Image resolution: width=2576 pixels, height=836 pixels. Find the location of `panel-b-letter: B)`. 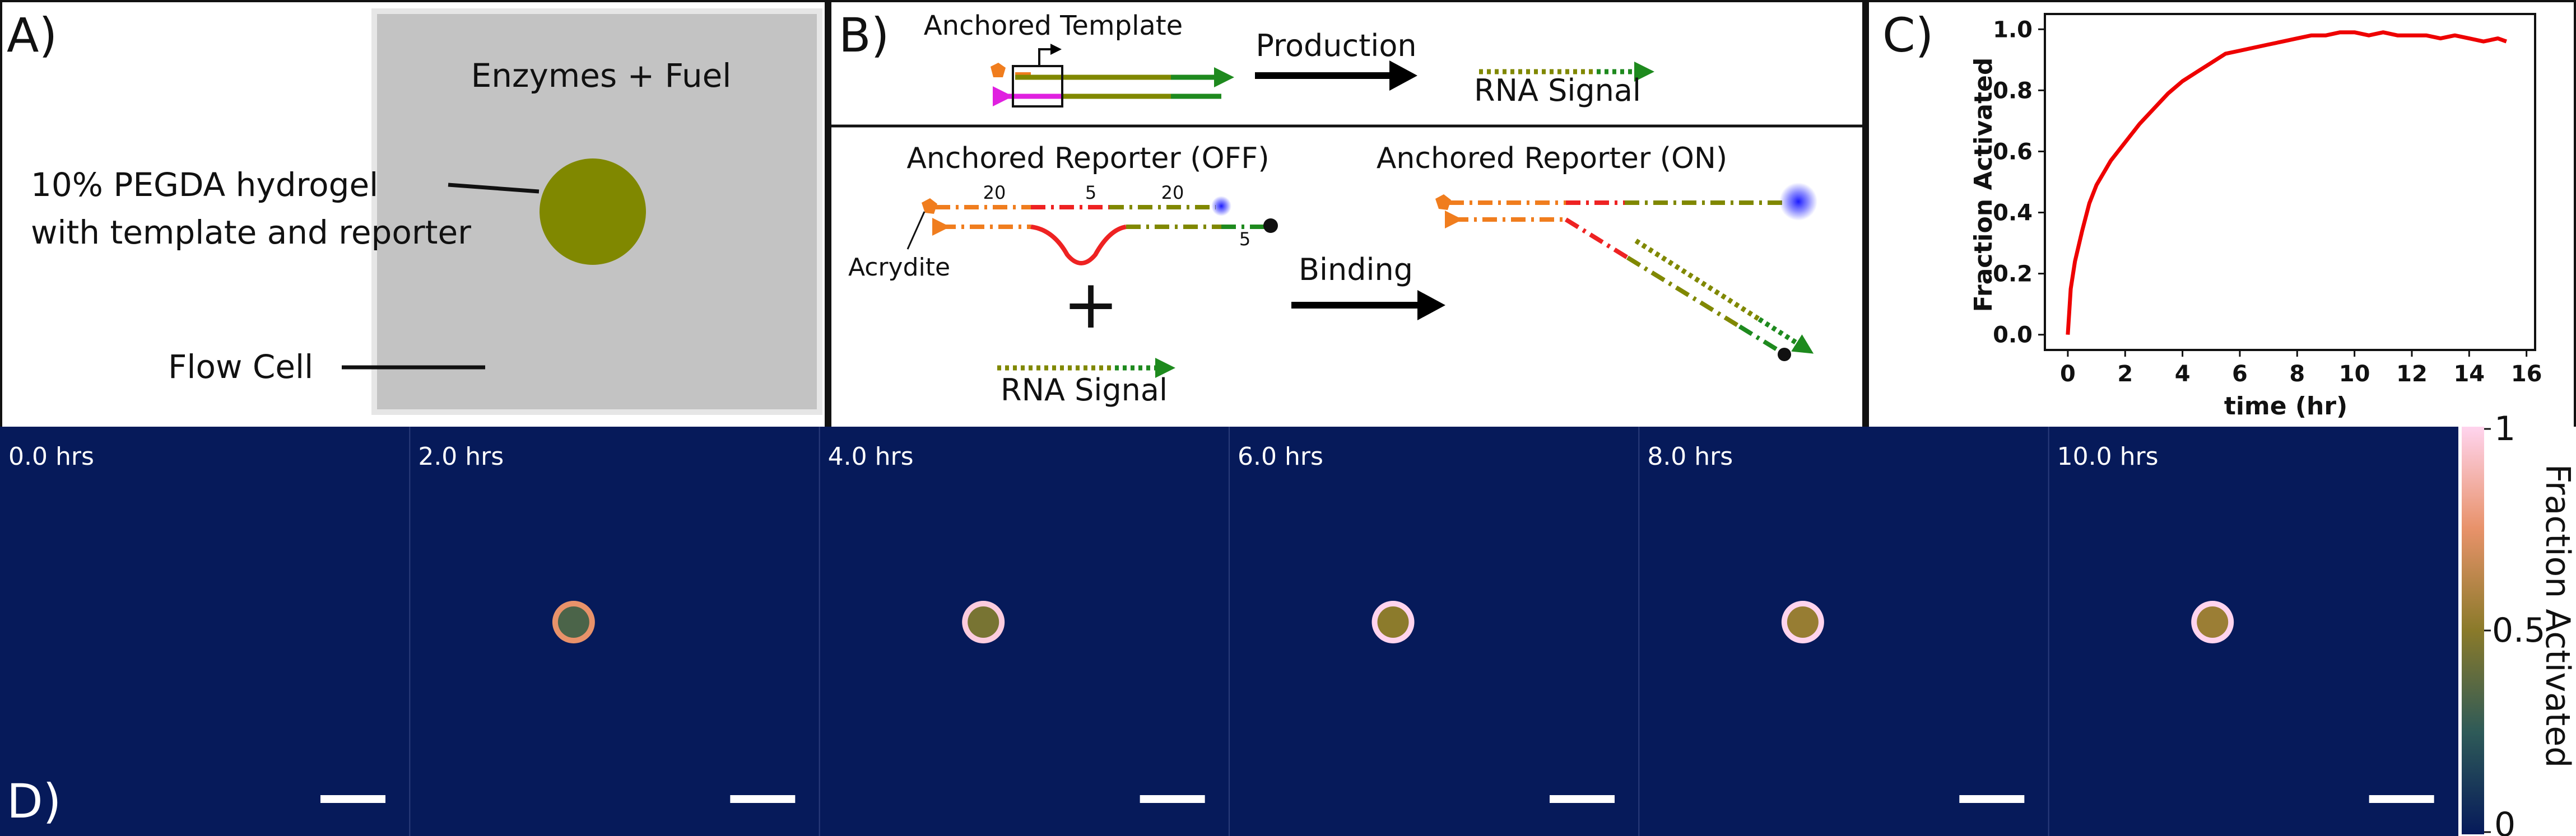

panel-b-letter: B) is located at coordinates (864, 35).